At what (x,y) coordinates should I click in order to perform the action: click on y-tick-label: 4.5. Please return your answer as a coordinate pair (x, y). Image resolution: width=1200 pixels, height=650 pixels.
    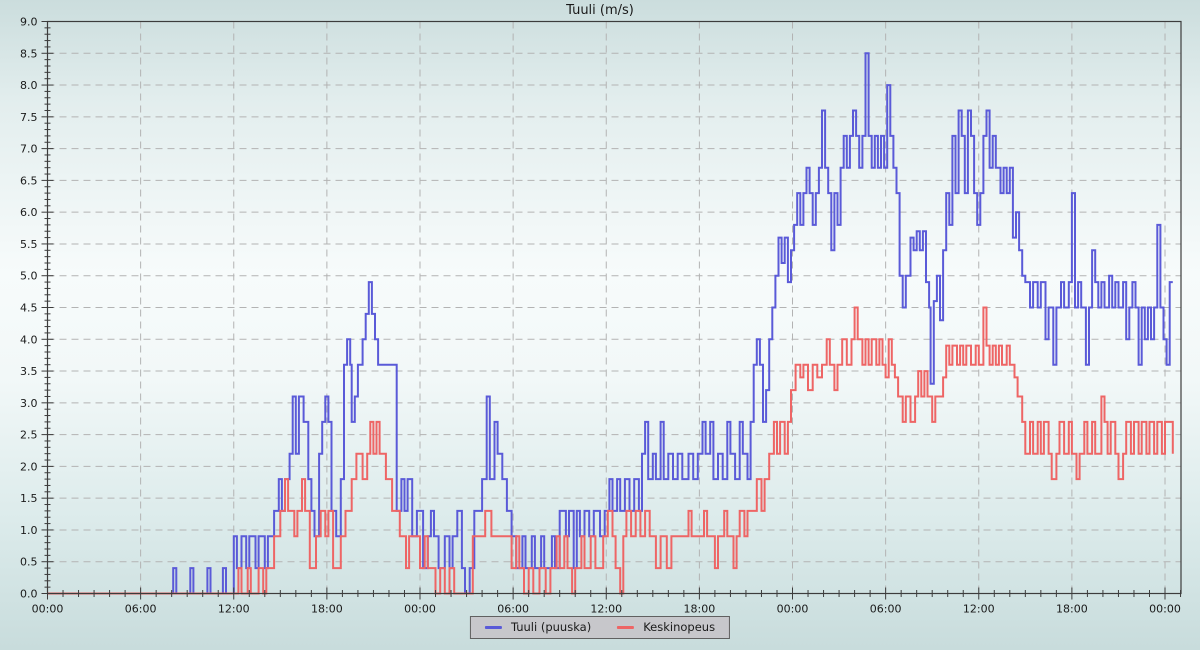
    Looking at the image, I should click on (29, 308).